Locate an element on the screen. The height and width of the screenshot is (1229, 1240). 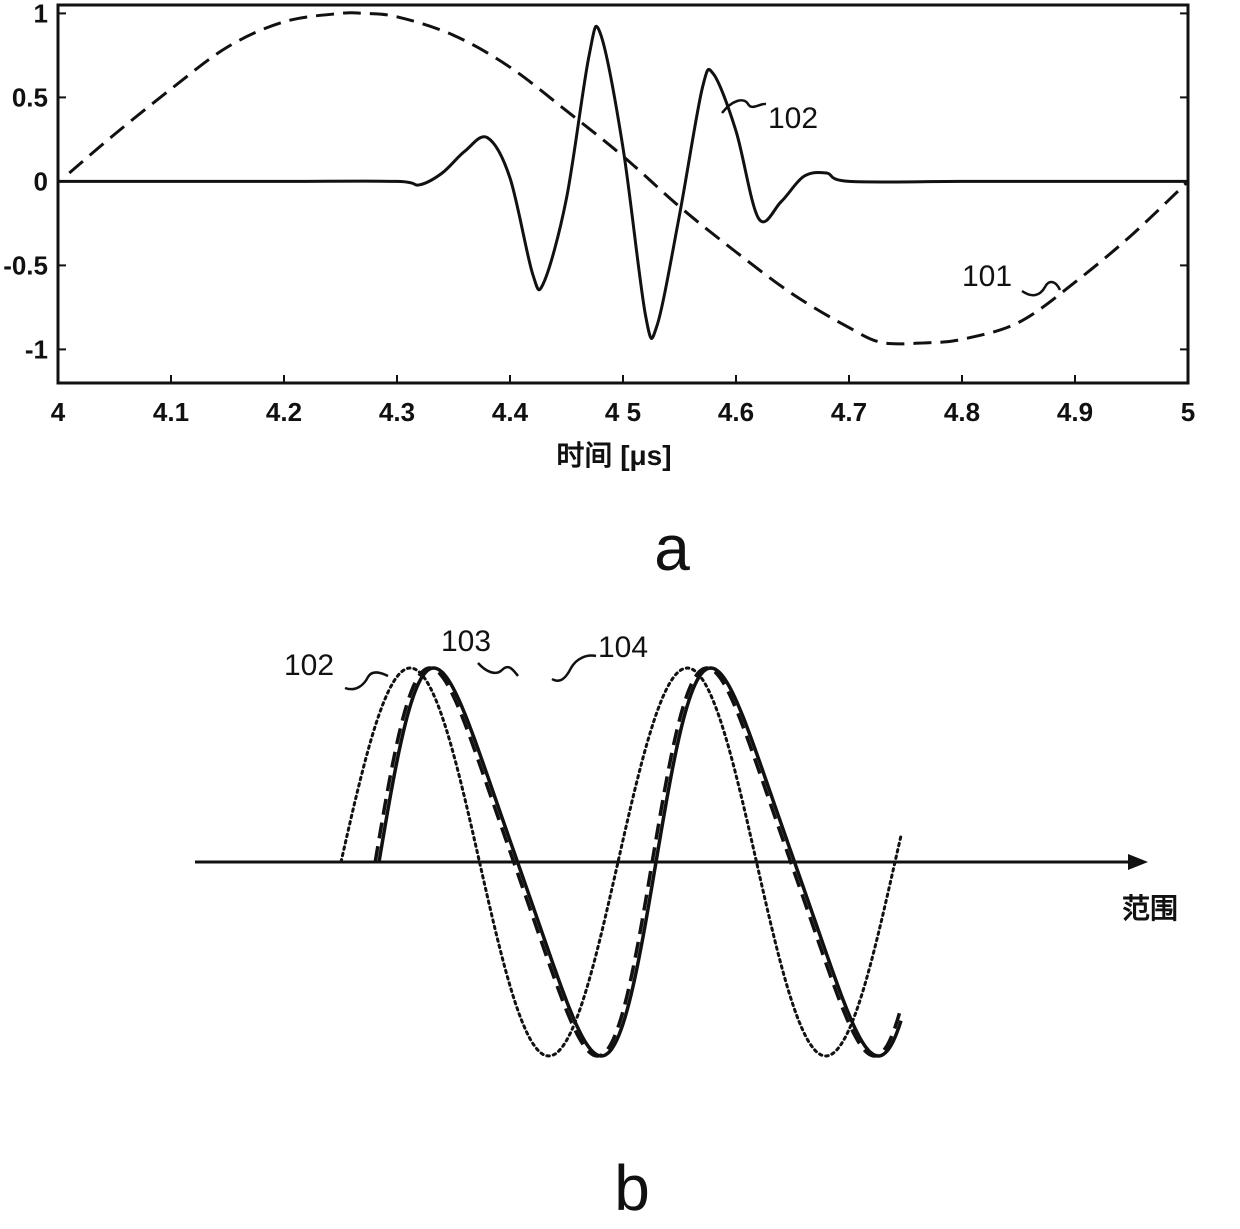
y-tick-label: 1 is located at coordinates (41, 14).